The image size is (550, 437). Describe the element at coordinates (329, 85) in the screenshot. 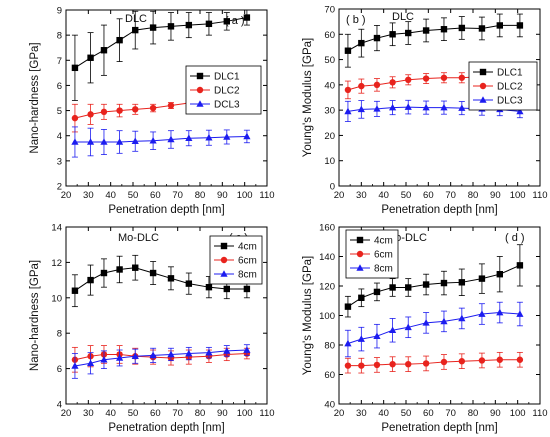

I see `y-tick-label: 40` at that location.